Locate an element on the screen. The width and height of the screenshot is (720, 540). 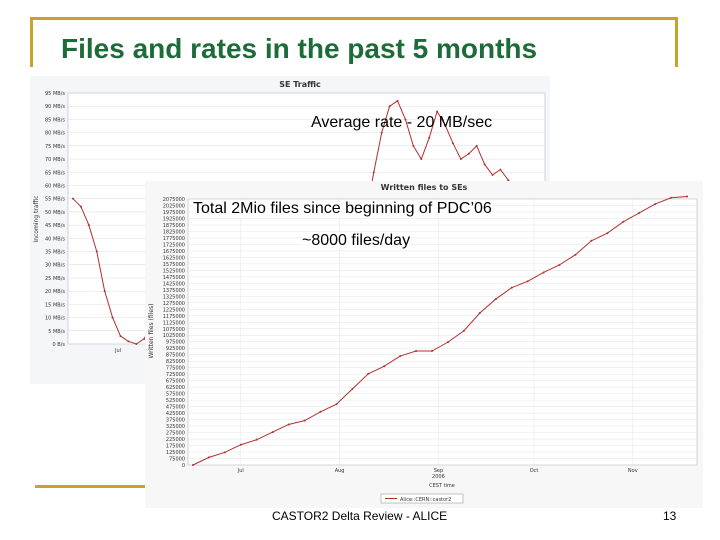
y-tick-label: 35 MB/s is located at coordinates (55, 253).